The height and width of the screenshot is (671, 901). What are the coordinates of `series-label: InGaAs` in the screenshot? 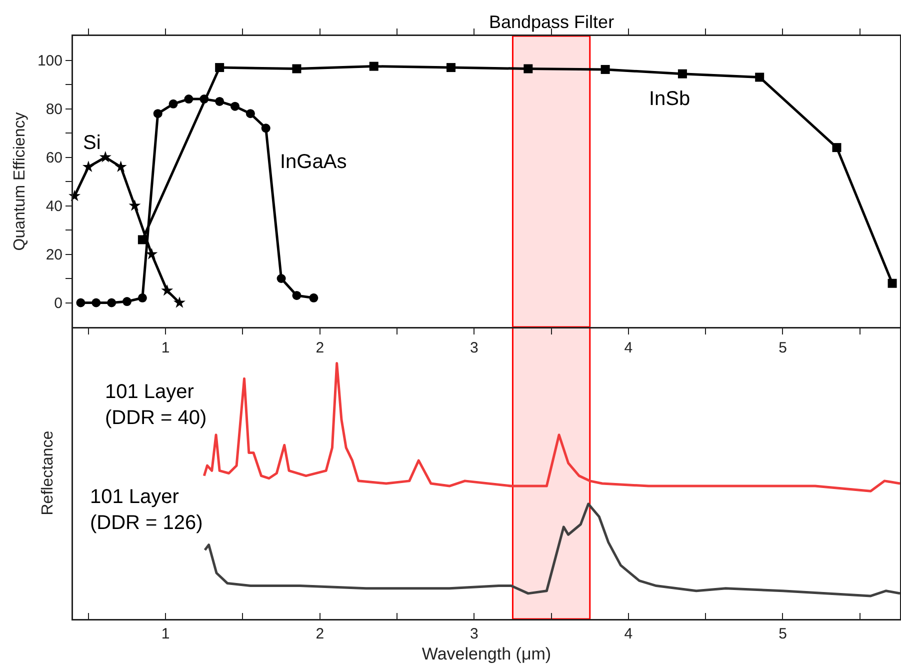 It's located at (313, 162).